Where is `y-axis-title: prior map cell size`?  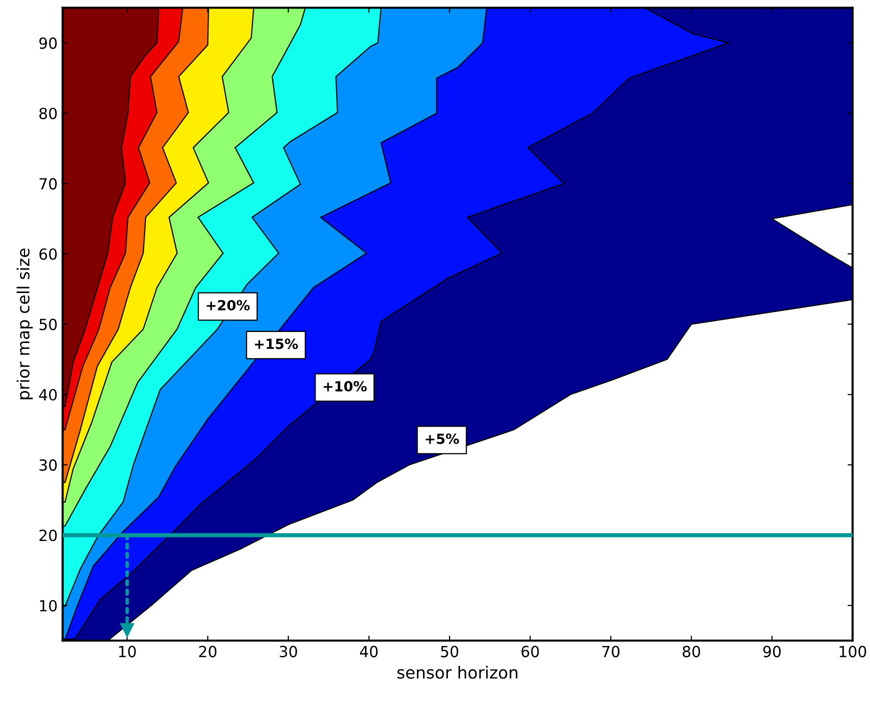 y-axis-title: prior map cell size is located at coordinates (24, 324).